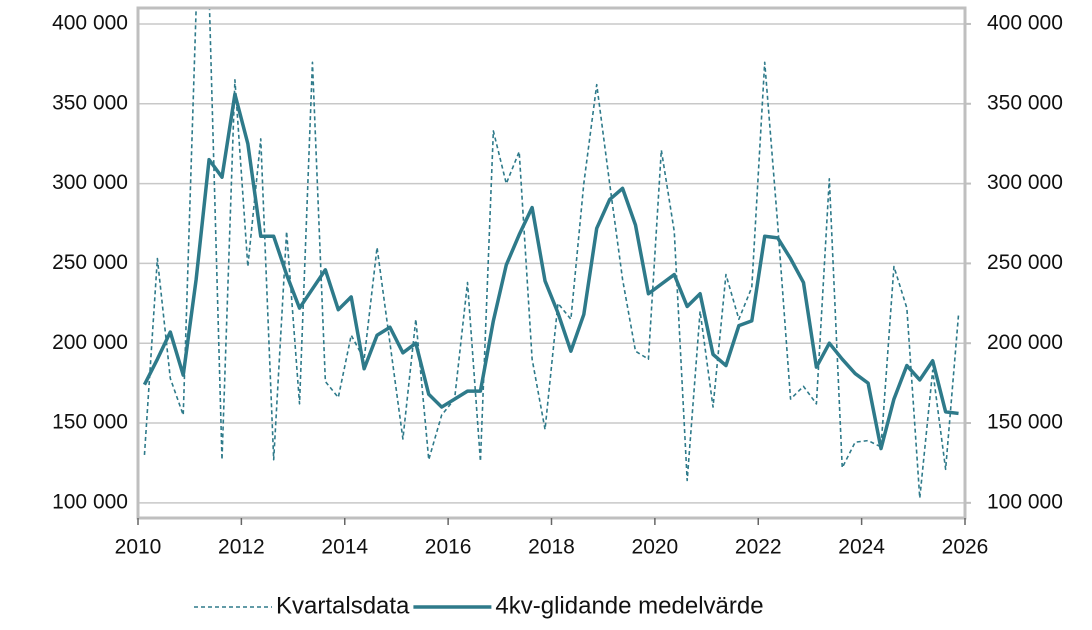  Describe the element at coordinates (90, 102) in the screenshot. I see `y-tick-label: 350 000` at that location.